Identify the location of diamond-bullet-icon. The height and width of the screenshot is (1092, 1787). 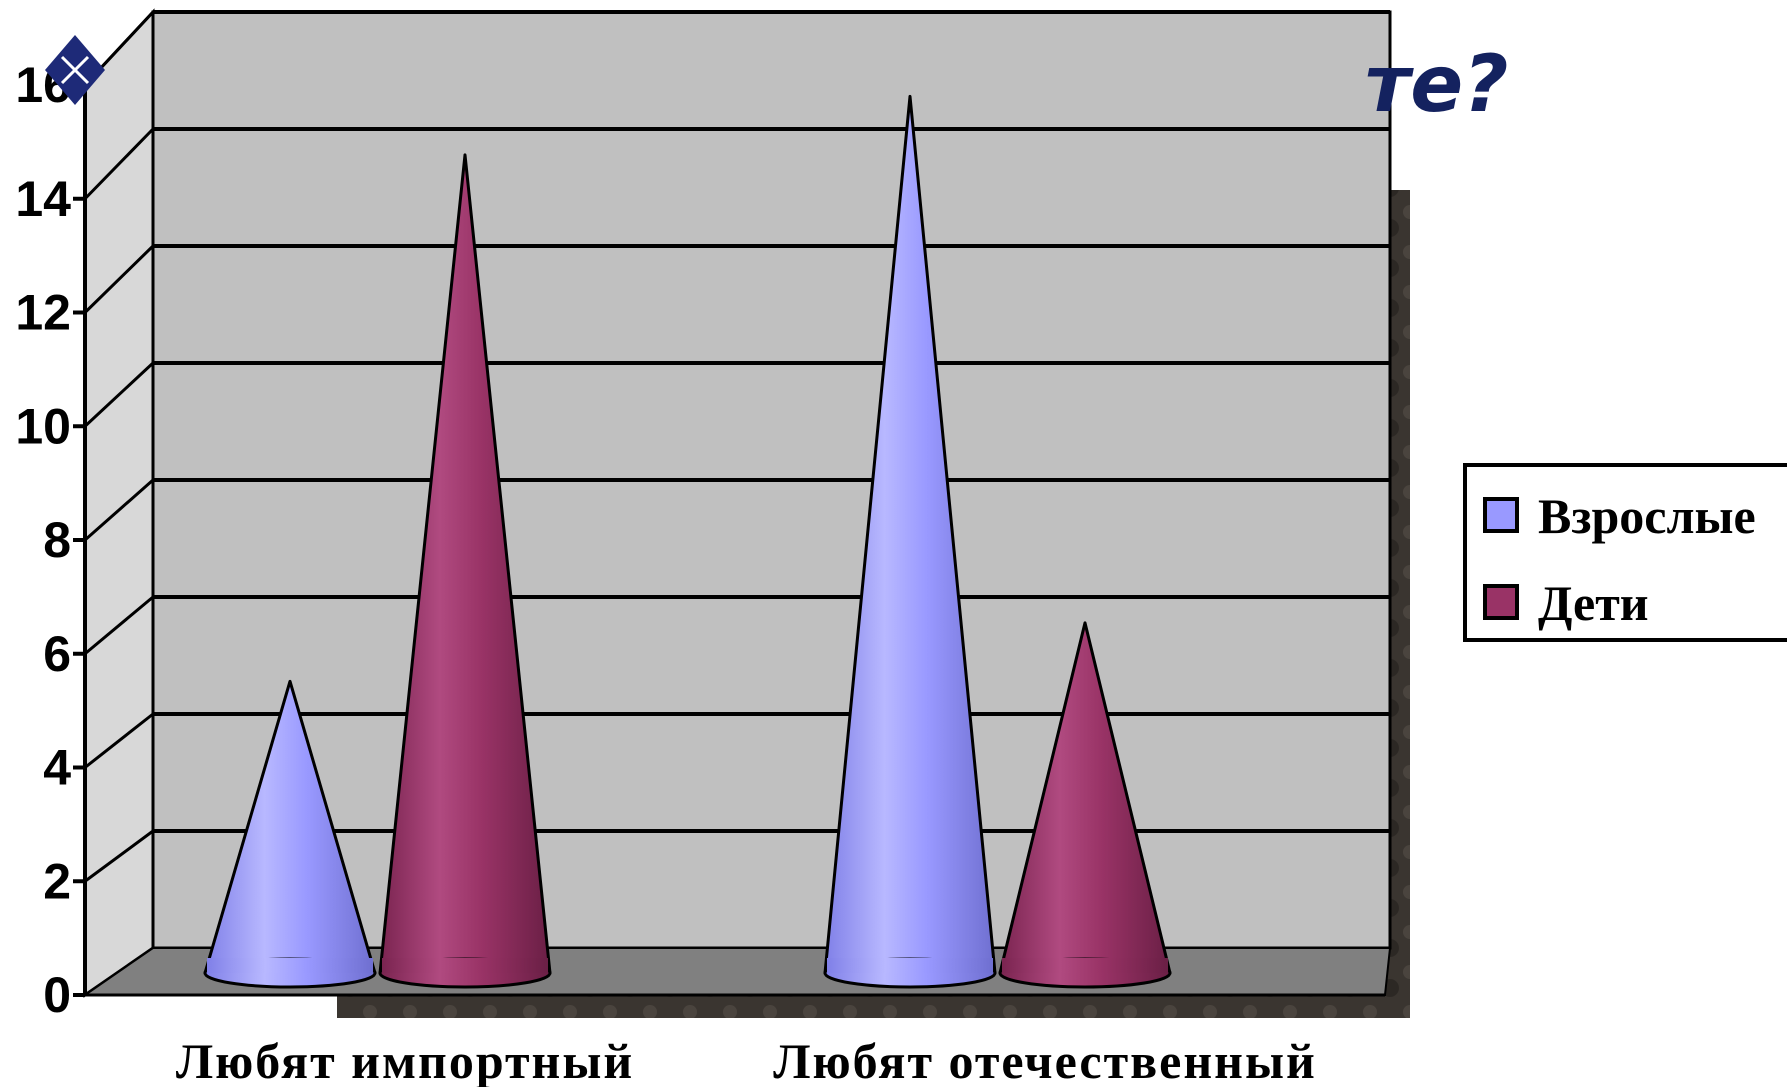
(75, 70).